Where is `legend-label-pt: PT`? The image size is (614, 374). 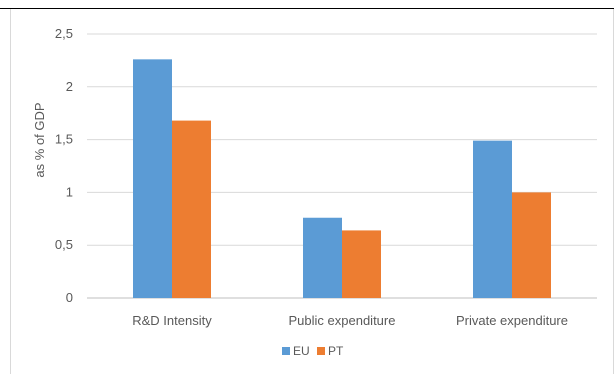
legend-label-pt: PT is located at coordinates (336, 351).